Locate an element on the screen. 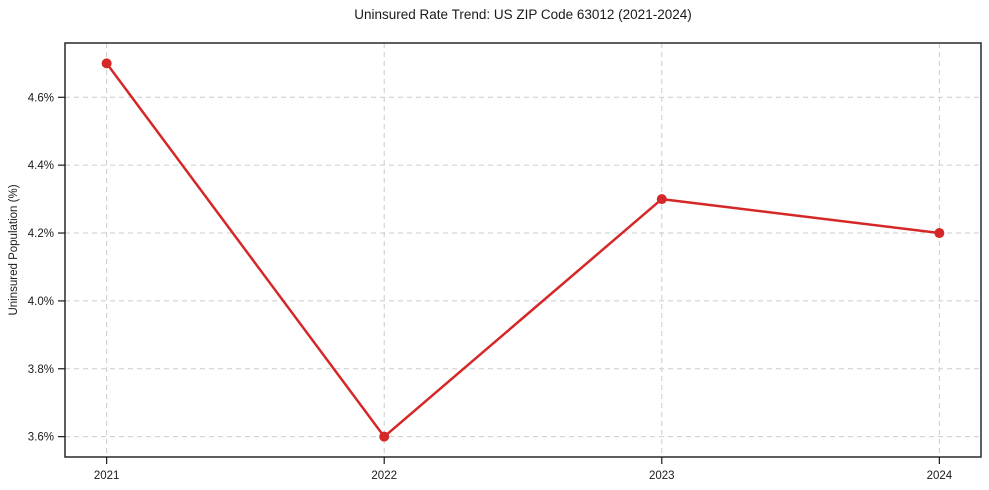 Image resolution: width=989 pixels, height=490 pixels. x-tick-label: 2022 is located at coordinates (384, 476).